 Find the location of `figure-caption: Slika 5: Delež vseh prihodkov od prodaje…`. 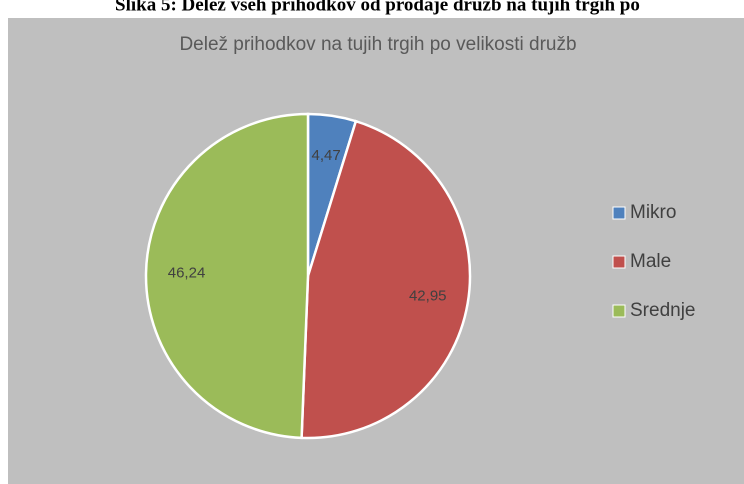

figure-caption: Slika 5: Delež vseh prihodkov od prodaje… is located at coordinates (377, 7).